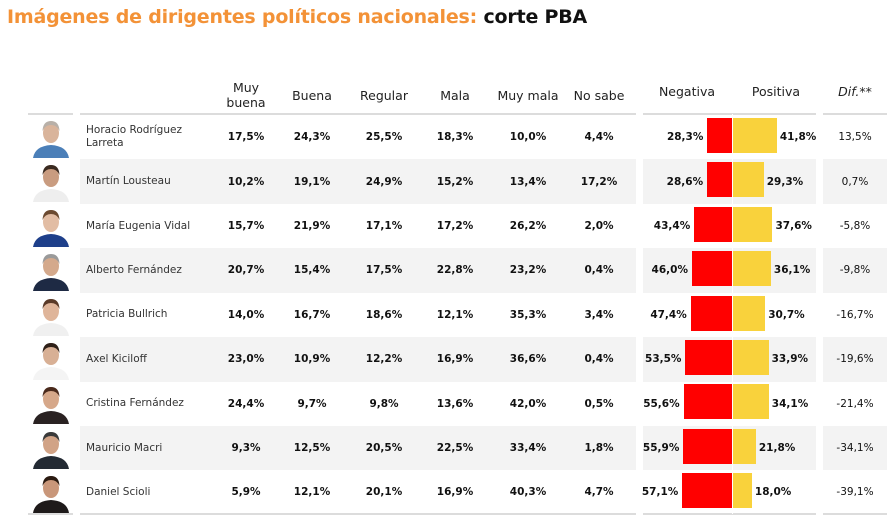 The height and width of the screenshot is (519, 887). What do you see at coordinates (151, 359) in the screenshot?
I see `politician-name: Axel Kiciloff` at bounding box center [151, 359].